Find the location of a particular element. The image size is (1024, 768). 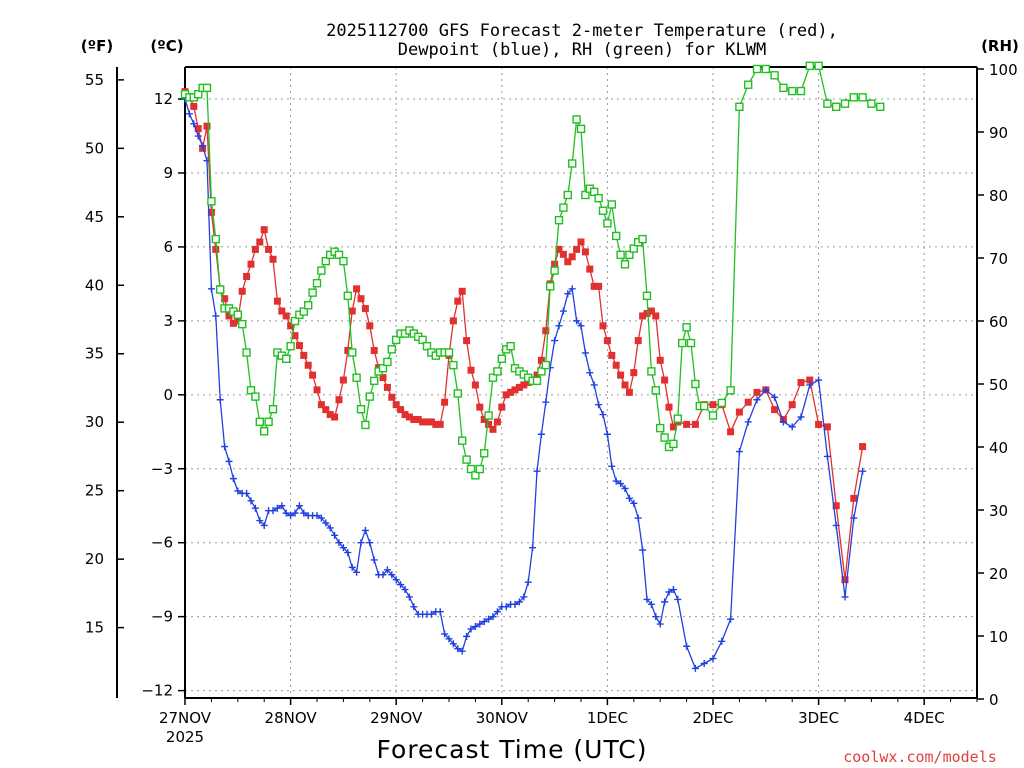

celsius-tick-label: 0 is located at coordinates (168, 395).